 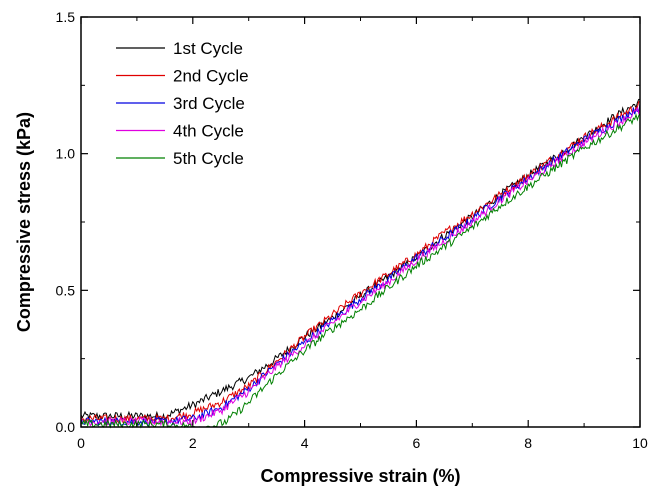 What do you see at coordinates (66, 427) in the screenshot?
I see `y-tick-label: 0.0` at bounding box center [66, 427].